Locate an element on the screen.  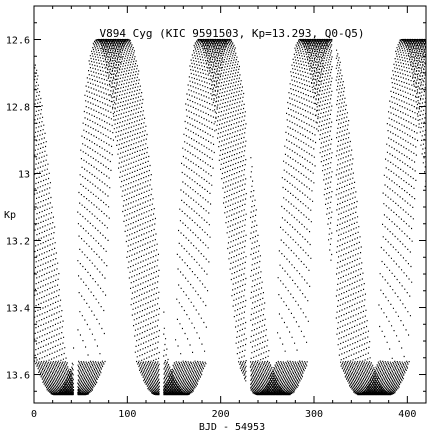
y-tick-label: 13 is located at coordinates (24, 175).